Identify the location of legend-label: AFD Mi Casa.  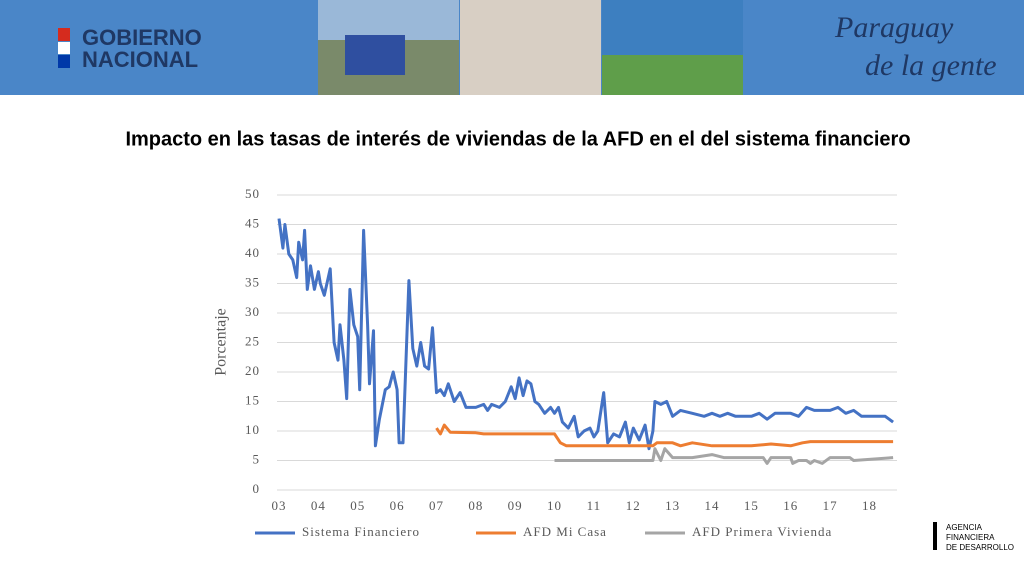
(565, 531).